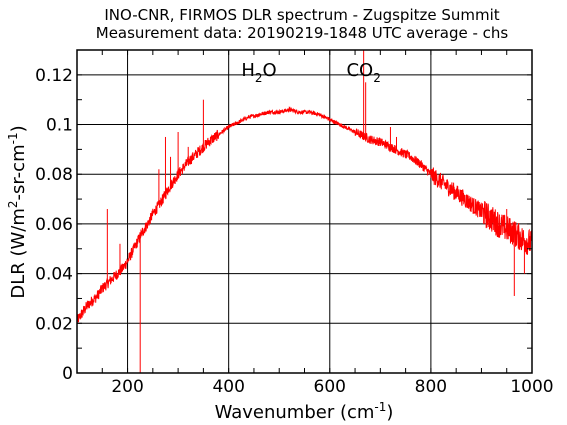 The width and height of the screenshot is (567, 425). I want to click on annotation-1: CO2, so click(363, 72).